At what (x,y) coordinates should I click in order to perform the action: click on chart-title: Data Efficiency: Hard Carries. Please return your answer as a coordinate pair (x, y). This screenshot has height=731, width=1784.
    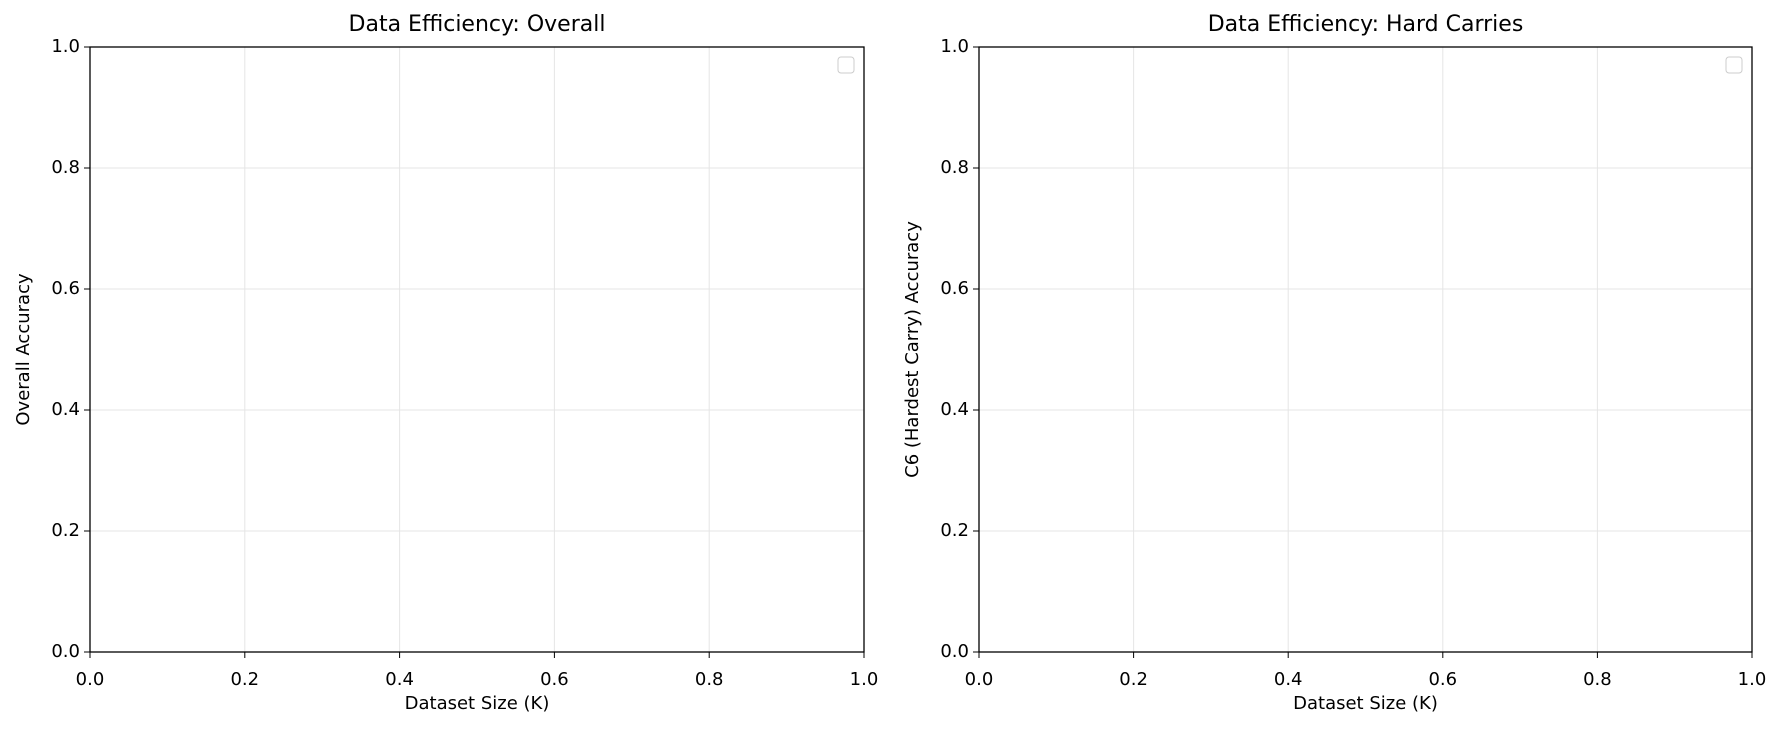
    Looking at the image, I should click on (1366, 24).